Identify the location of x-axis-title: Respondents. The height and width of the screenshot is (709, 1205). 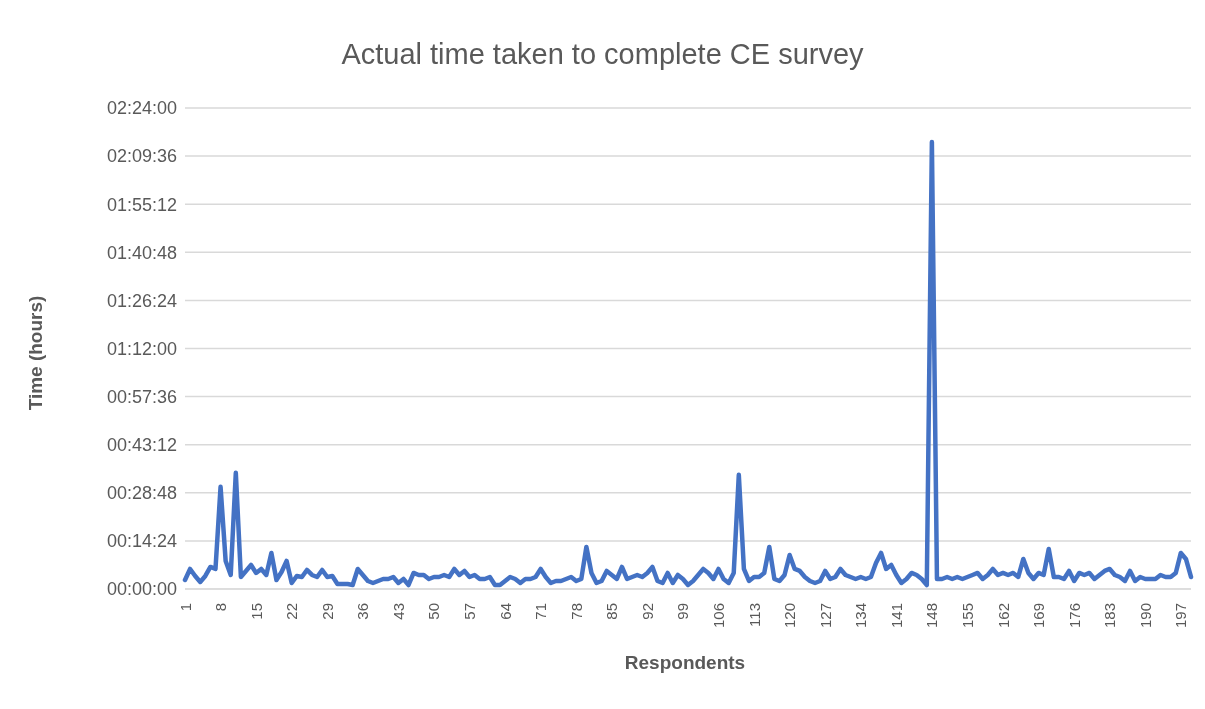
(685, 663).